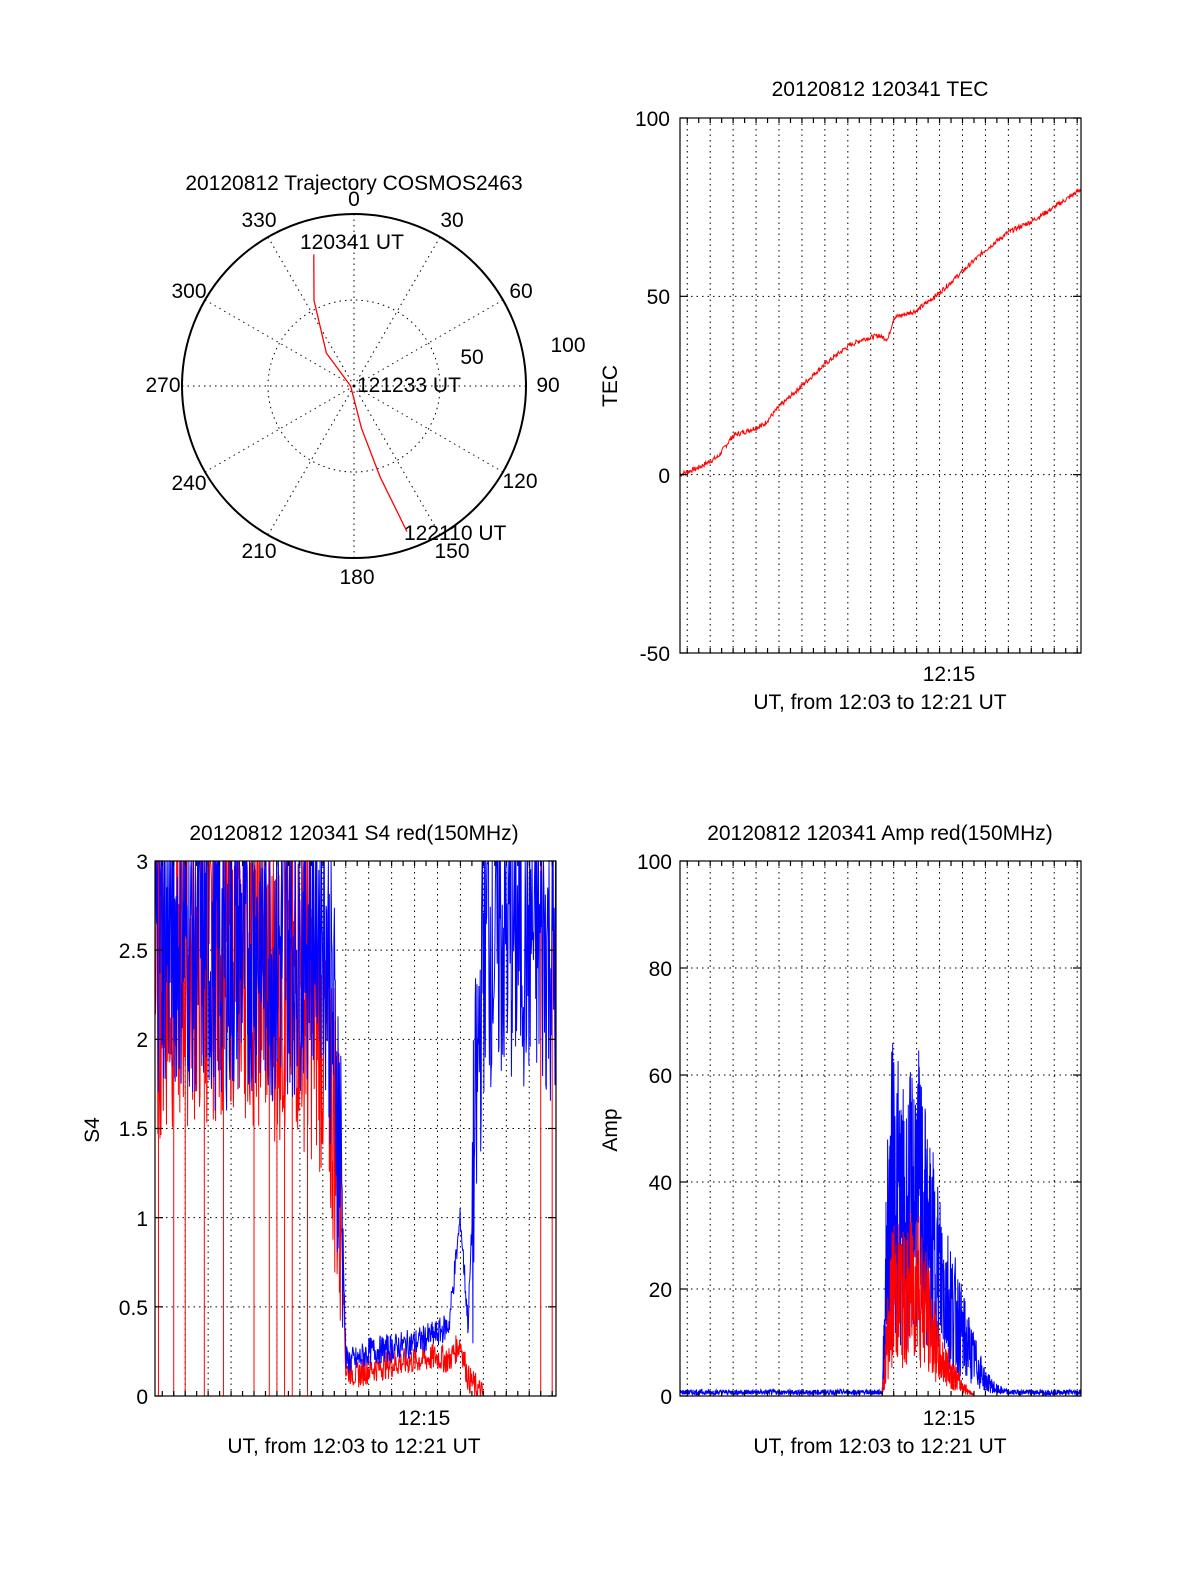  What do you see at coordinates (660, 1076) in the screenshot?
I see `amp-ytick-60: 60` at bounding box center [660, 1076].